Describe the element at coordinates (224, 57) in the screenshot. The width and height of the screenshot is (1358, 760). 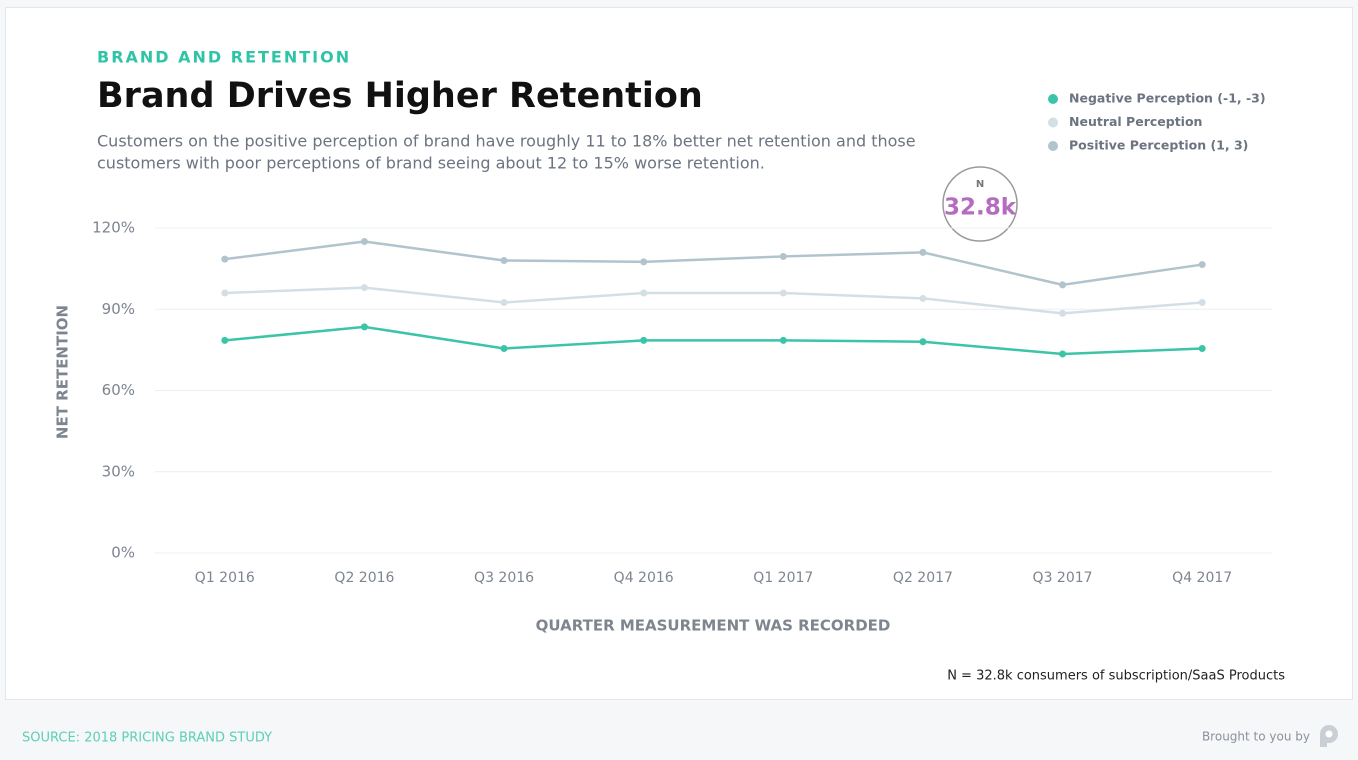
I see `kicker: BRAND AND RETENTION` at that location.